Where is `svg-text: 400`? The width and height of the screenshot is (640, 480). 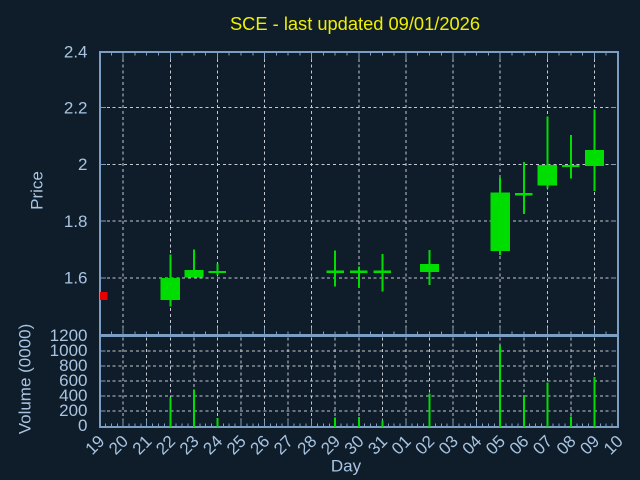 svg-text: 400 is located at coordinates (73, 395).